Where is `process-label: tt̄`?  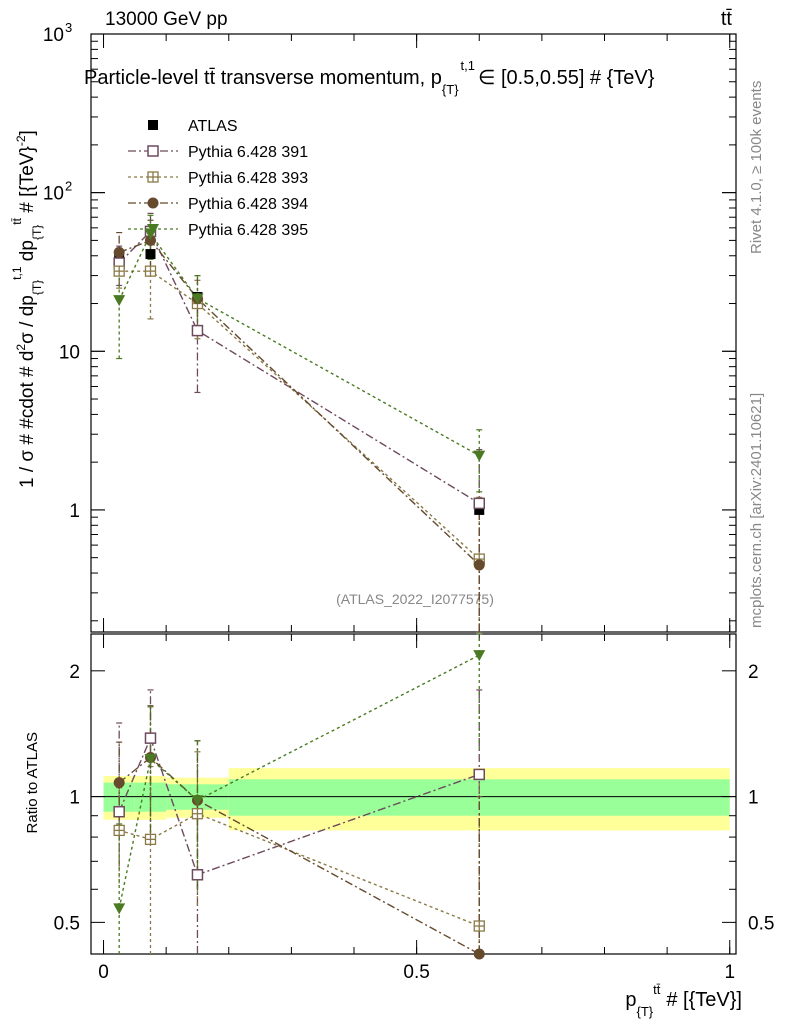
process-label: tt̄ is located at coordinates (727, 19).